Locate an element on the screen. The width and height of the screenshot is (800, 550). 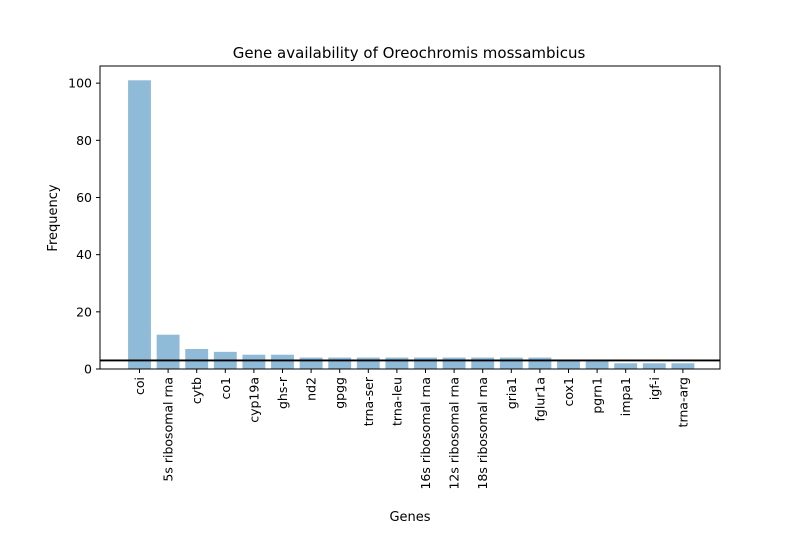
x-tick-label-9: trna-leu is located at coordinates (396, 401).